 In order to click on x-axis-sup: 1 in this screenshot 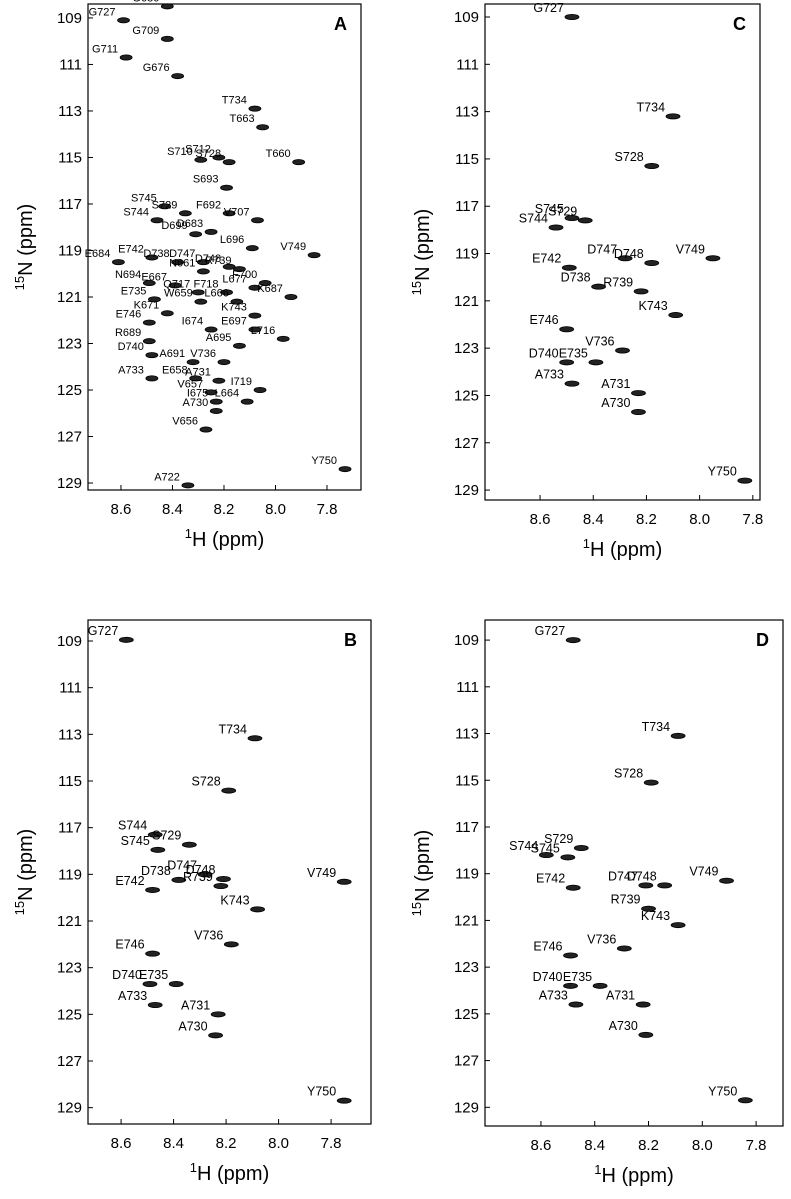, I will do `click(188, 533)`.